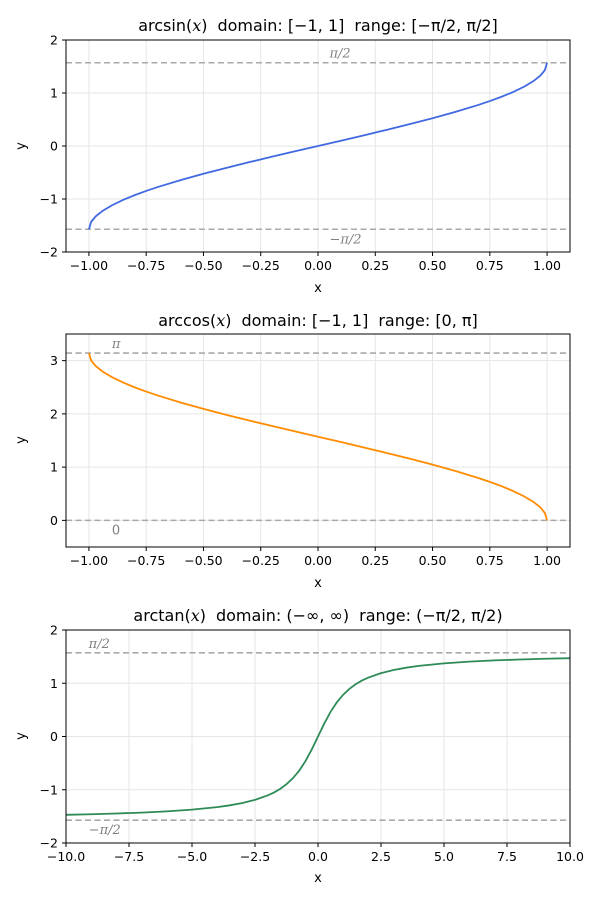 The height and width of the screenshot is (900, 600). I want to click on y-tick-label: 3, so click(54, 360).